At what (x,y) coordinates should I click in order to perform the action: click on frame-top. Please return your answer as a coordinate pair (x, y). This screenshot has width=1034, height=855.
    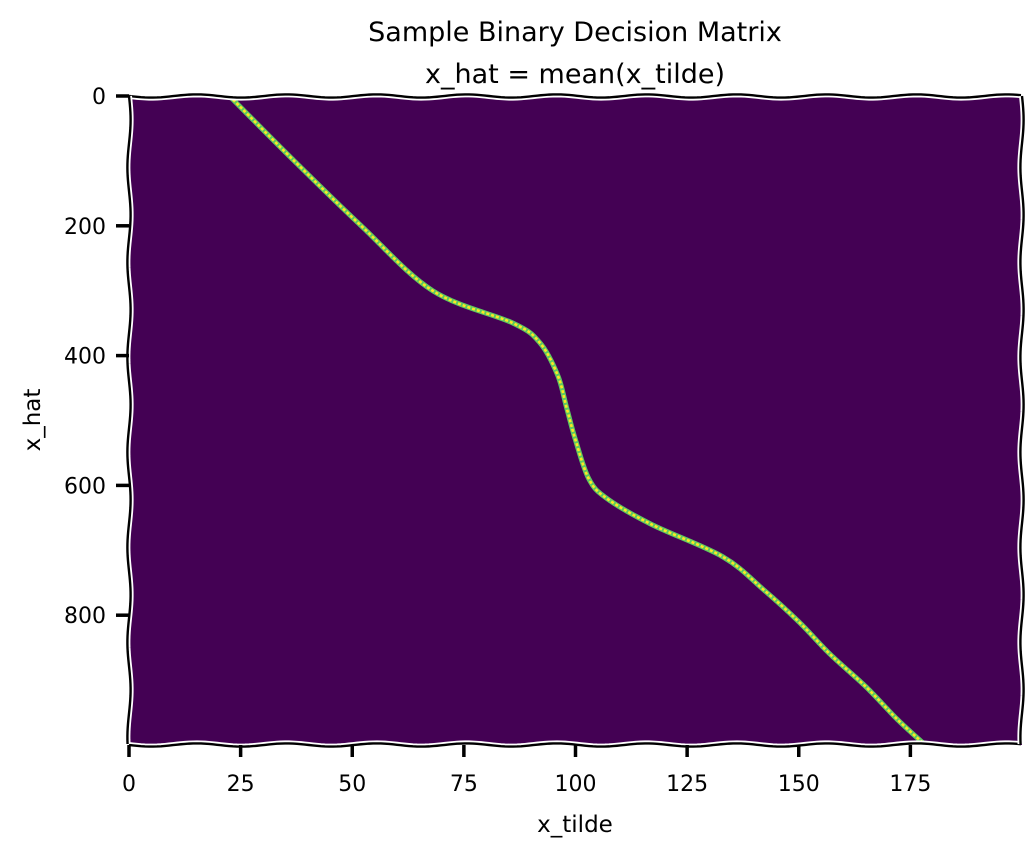
    Looking at the image, I should click on (575, 96).